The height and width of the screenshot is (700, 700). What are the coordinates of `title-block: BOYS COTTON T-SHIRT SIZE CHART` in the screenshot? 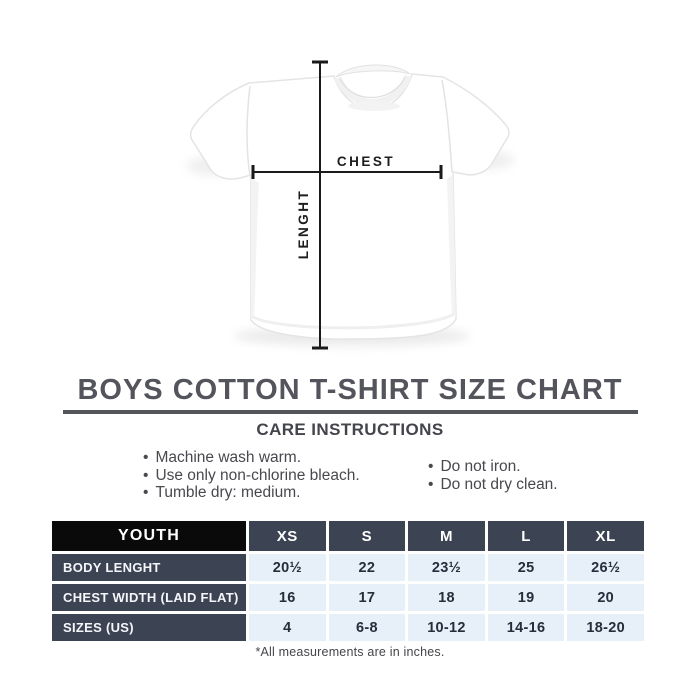 It's located at (350, 394).